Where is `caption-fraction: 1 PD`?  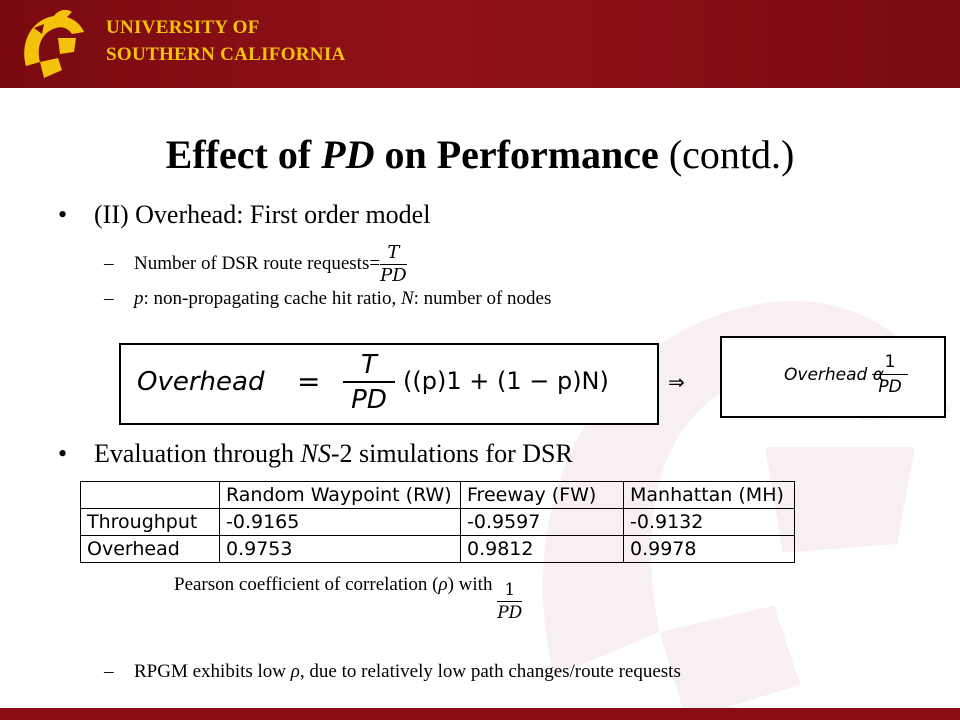 caption-fraction: 1 PD is located at coordinates (510, 601).